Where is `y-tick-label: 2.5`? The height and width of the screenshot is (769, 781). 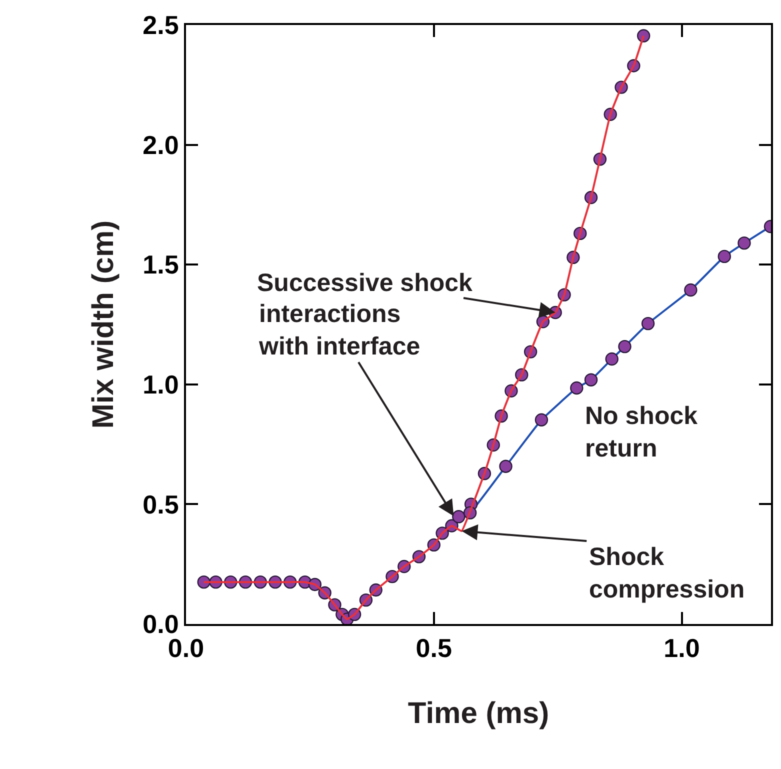 y-tick-label: 2.5 is located at coordinates (160, 25).